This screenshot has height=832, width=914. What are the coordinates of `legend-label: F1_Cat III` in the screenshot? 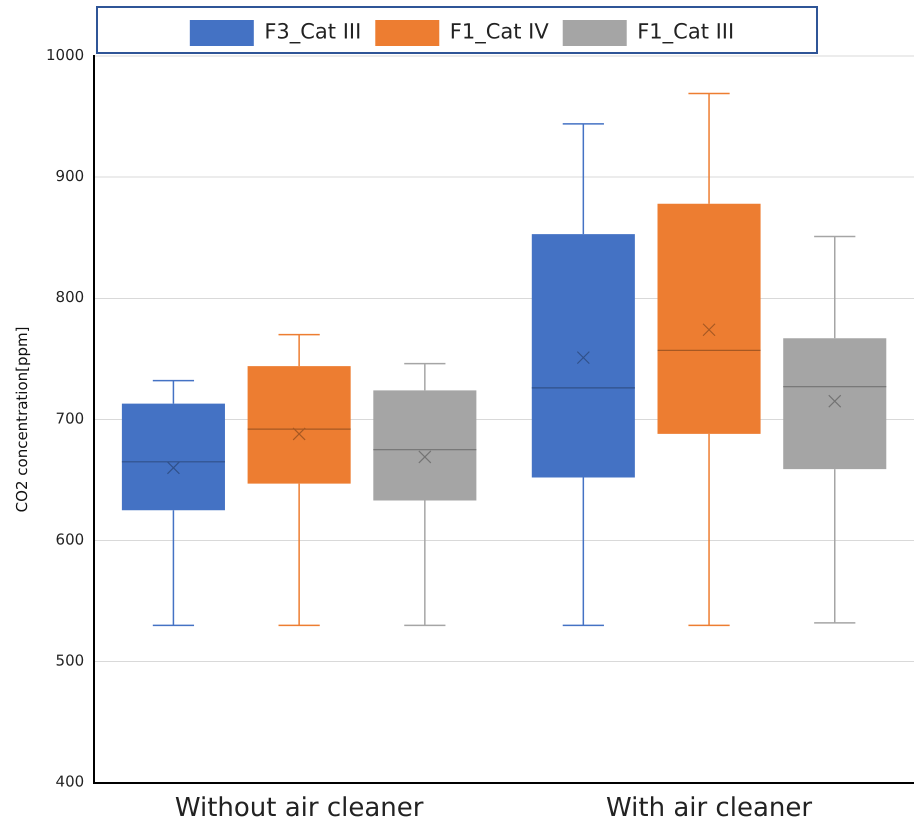 It's located at (685, 31).